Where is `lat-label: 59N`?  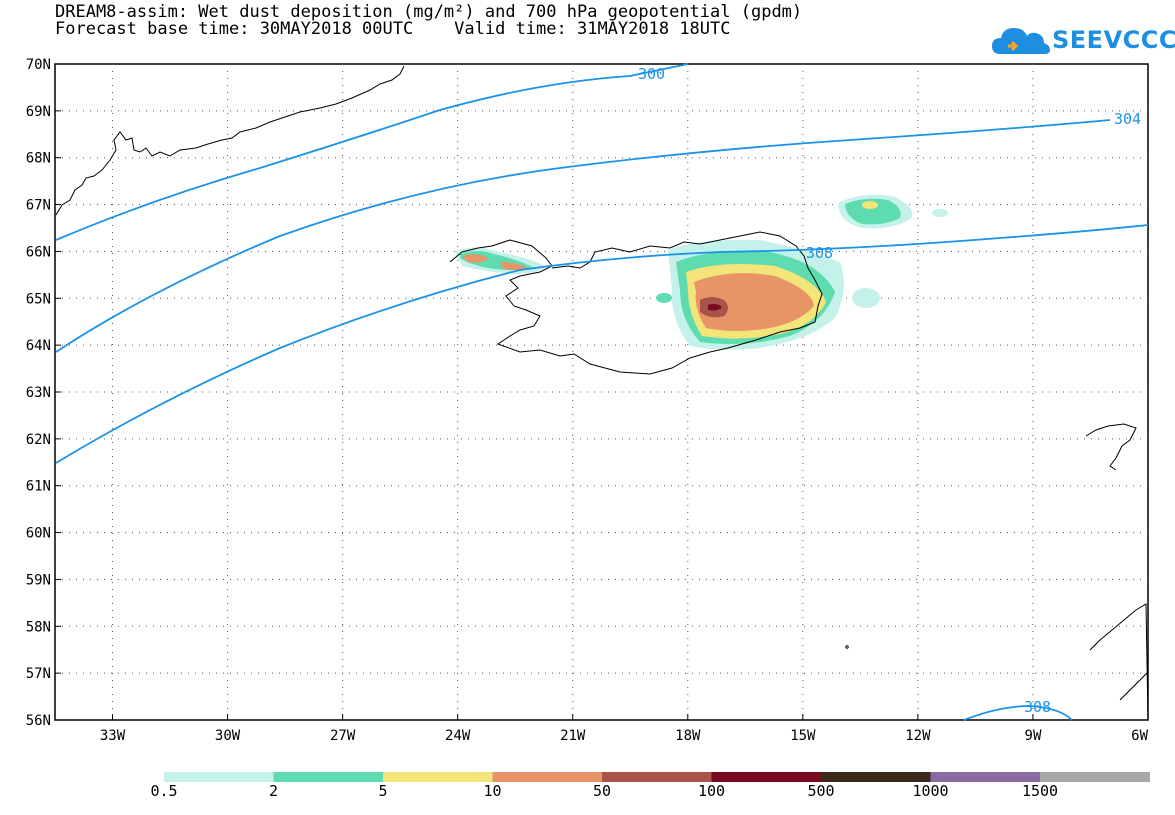
lat-label: 59N is located at coordinates (38, 580).